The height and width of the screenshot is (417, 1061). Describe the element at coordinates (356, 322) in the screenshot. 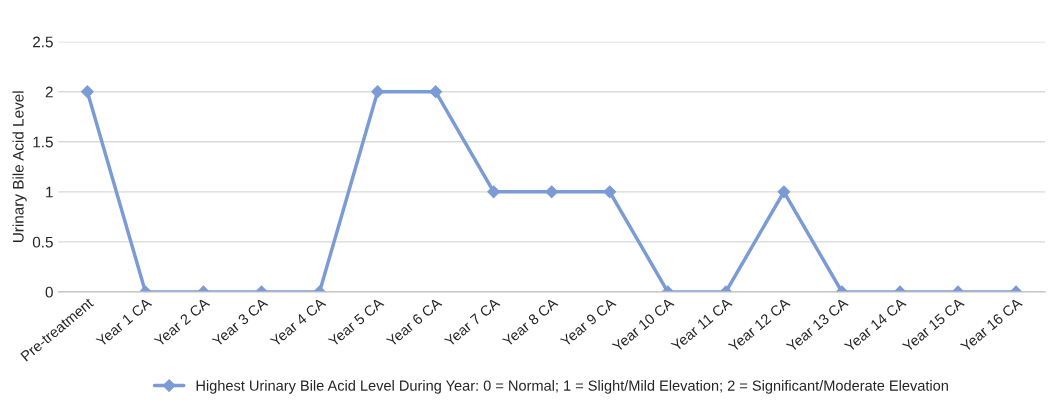

I see `x-tick-label: Year 5 CA` at that location.